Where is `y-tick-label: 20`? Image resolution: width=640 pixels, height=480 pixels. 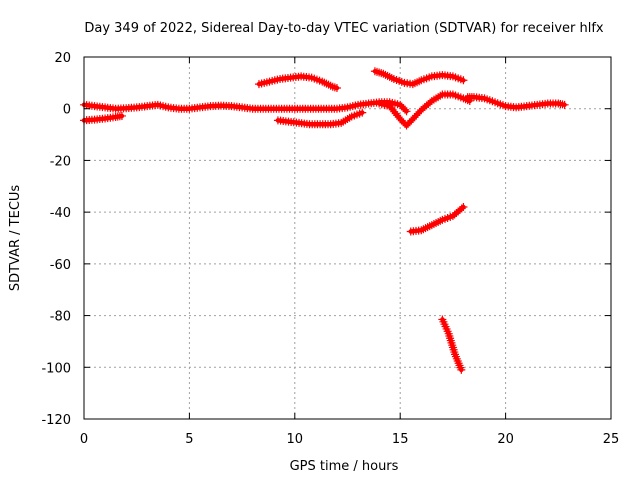 y-tick-label: 20 is located at coordinates (62, 58).